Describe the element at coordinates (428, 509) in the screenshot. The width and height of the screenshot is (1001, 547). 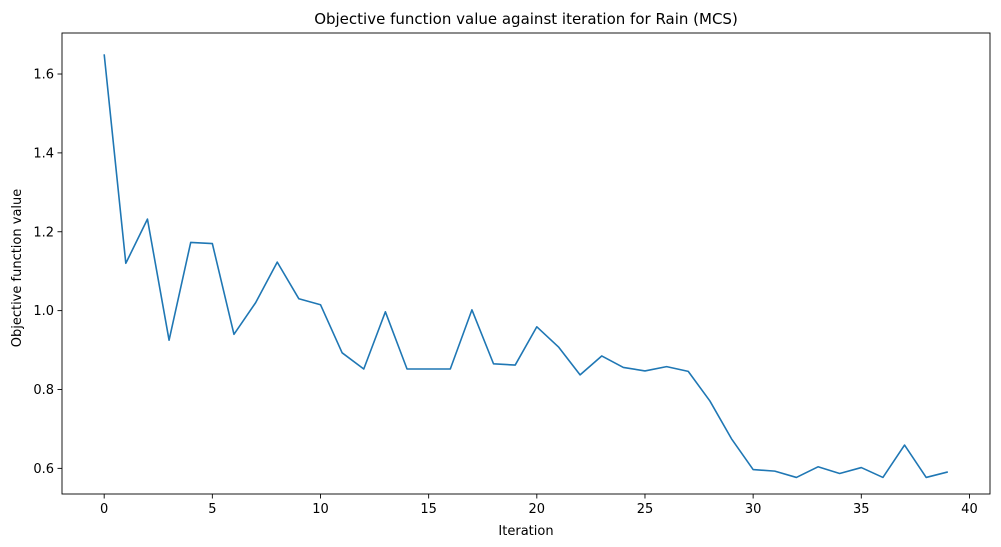
I see `x-tick-label: 15` at that location.